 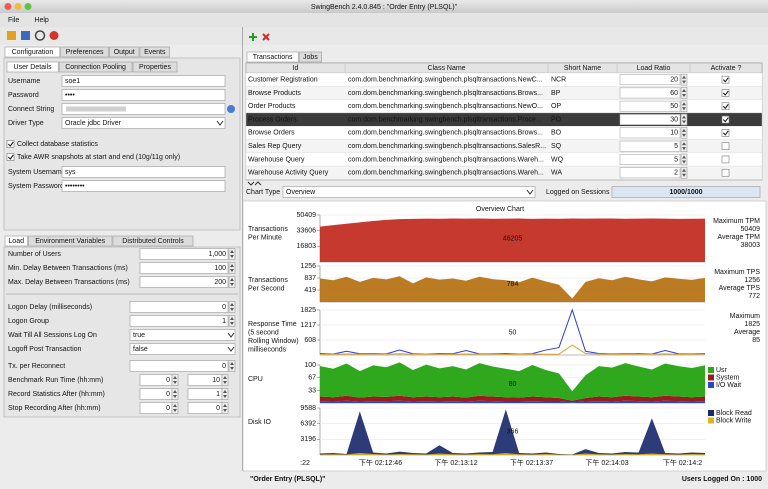 I want to click on stop-icon, so click(x=54, y=35).